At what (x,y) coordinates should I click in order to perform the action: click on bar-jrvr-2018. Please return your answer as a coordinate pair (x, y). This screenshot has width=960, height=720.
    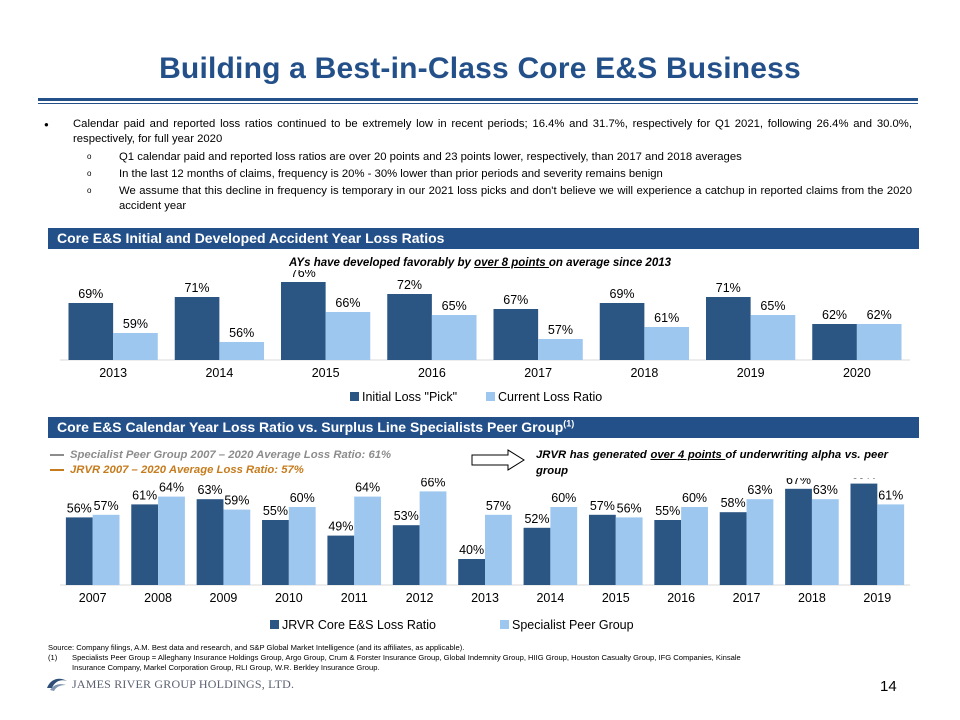
    Looking at the image, I should click on (798, 536).